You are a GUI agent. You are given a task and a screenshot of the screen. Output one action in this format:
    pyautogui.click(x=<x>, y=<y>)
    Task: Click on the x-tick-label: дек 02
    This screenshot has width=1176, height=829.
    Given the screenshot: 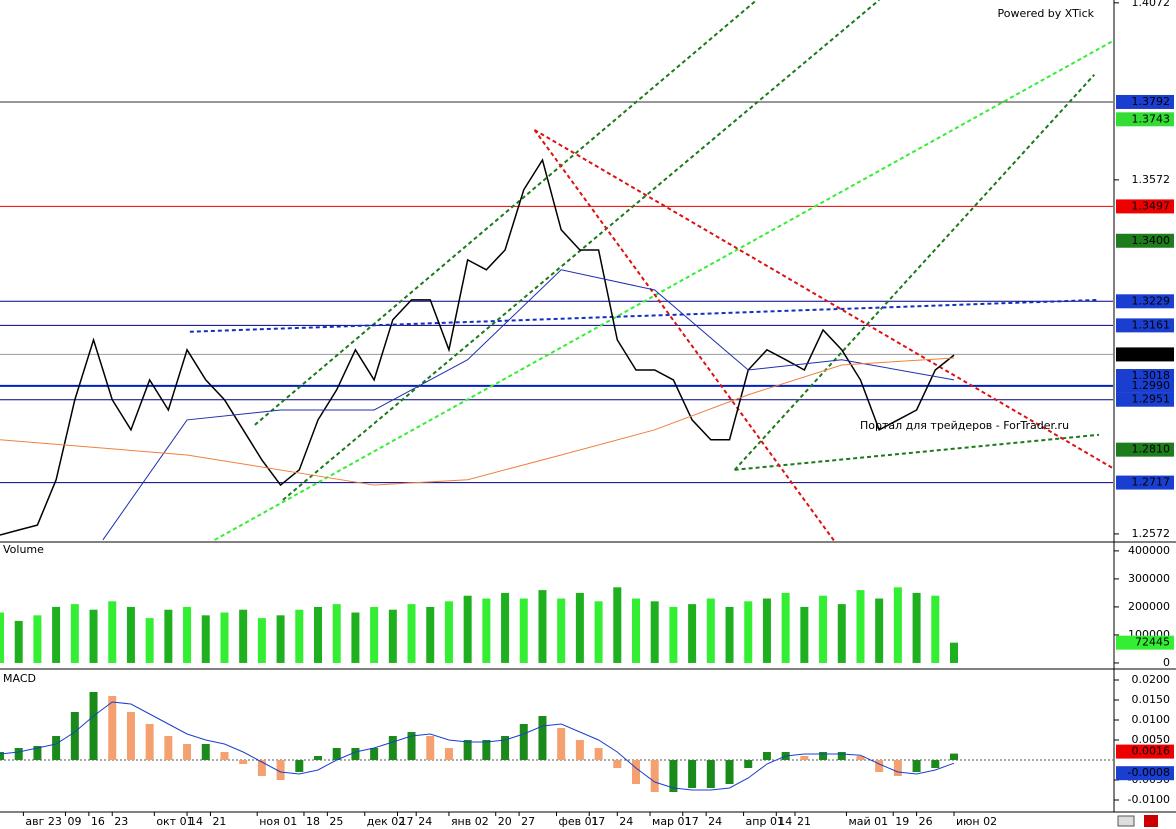 What is the action you would take?
    pyautogui.click(x=386, y=821)
    